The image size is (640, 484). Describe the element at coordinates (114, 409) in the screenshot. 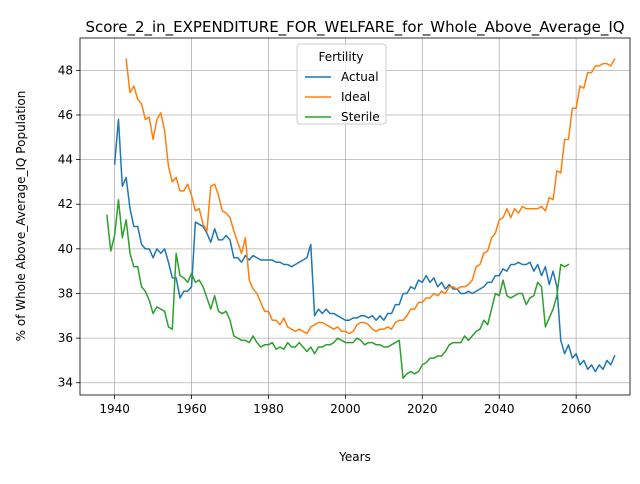

I see `x-tick-label: 1940` at that location.